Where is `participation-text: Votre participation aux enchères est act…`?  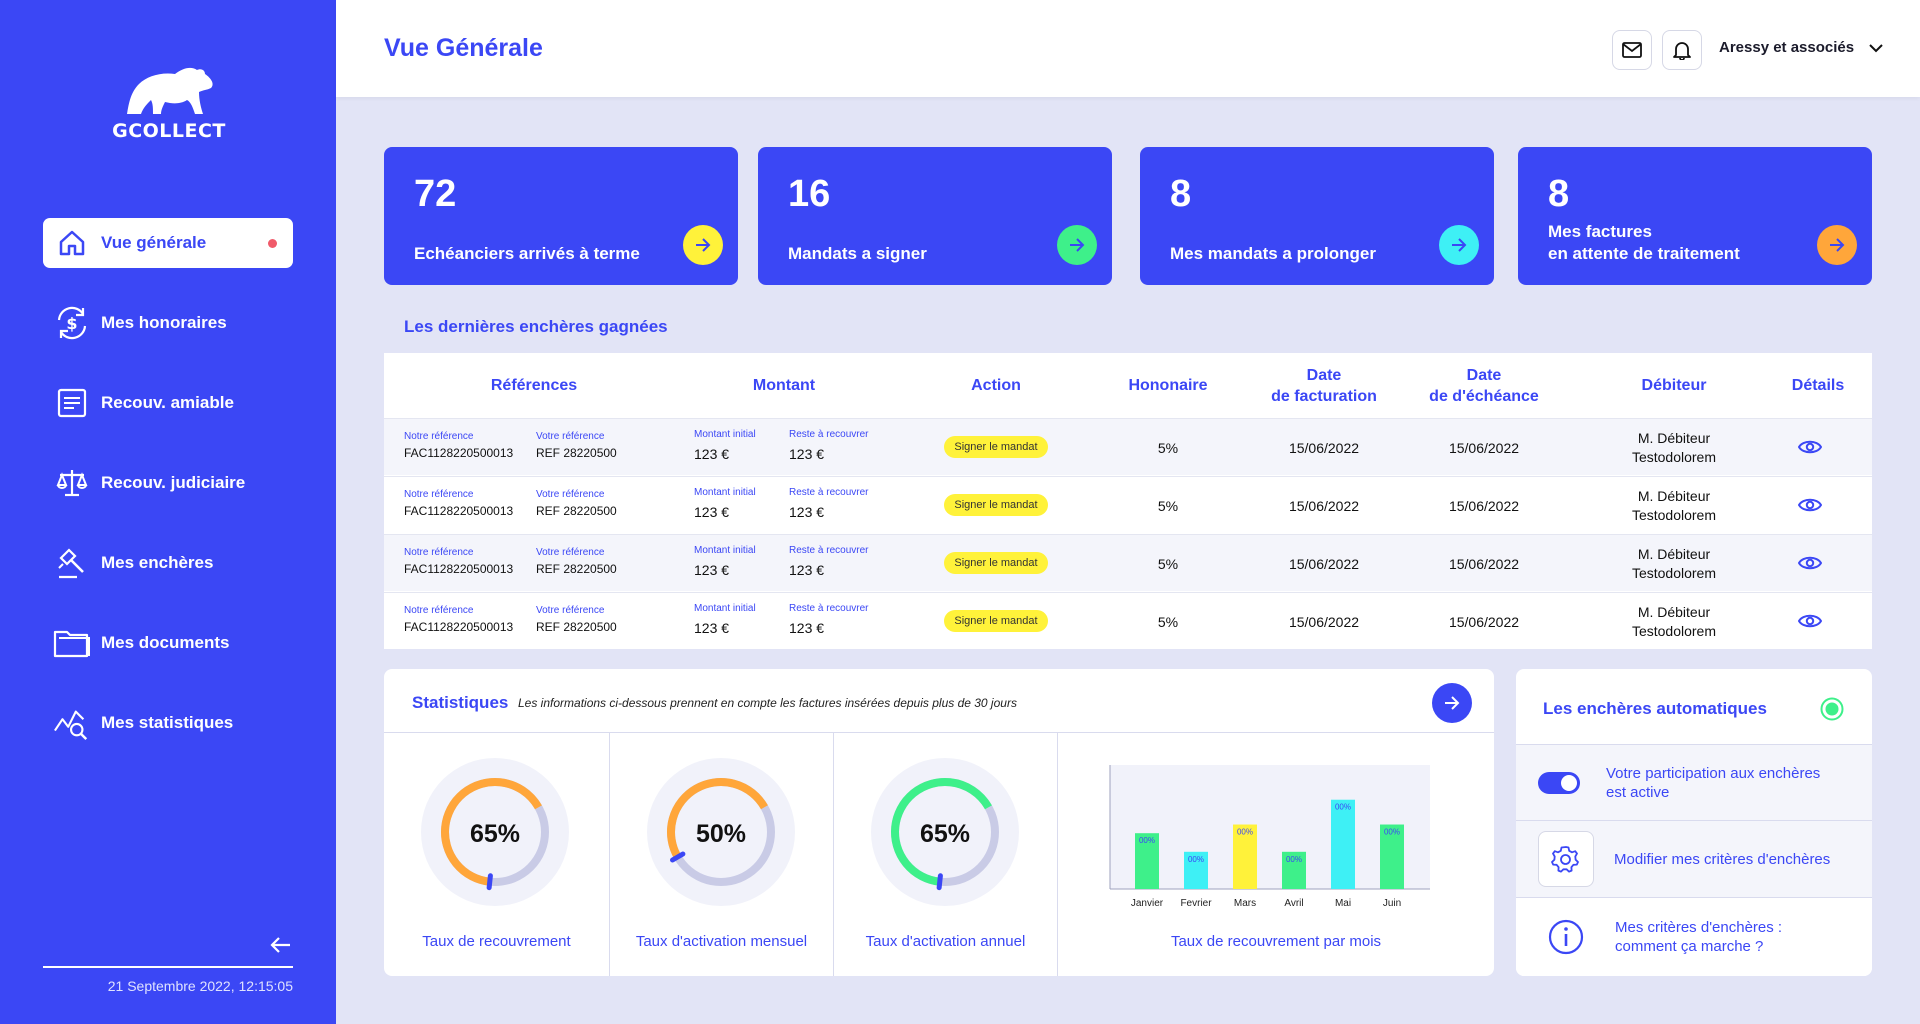 participation-text: Votre participation aux enchères est act… is located at coordinates (1713, 783).